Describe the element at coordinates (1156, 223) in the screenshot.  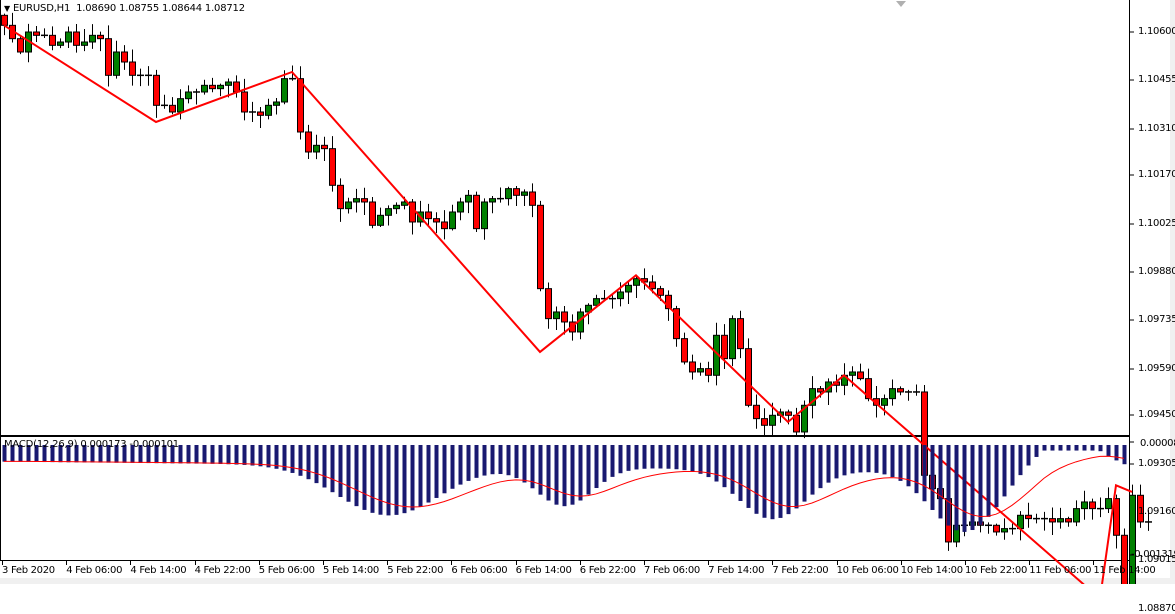
I see `price-tick-label: 1.10025` at that location.